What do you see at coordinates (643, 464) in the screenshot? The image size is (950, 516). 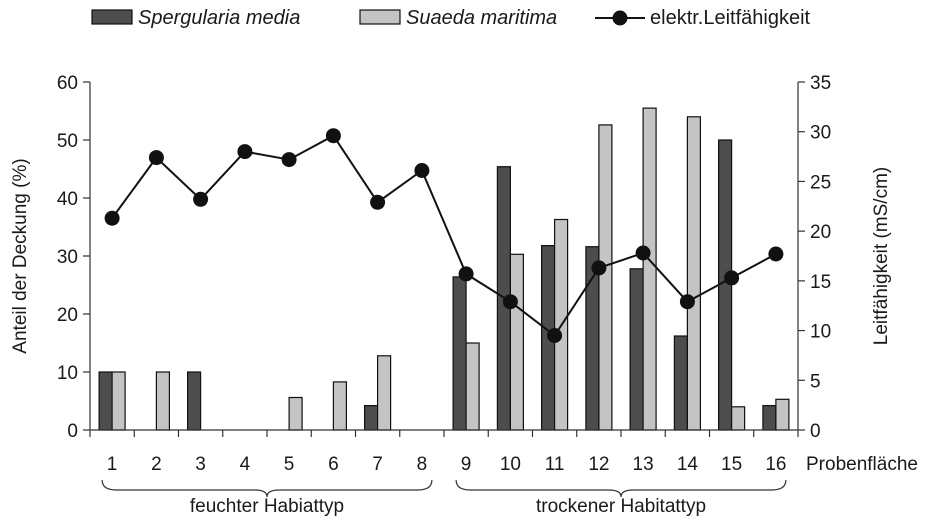 I see `x-tick-label: 13` at bounding box center [643, 464].